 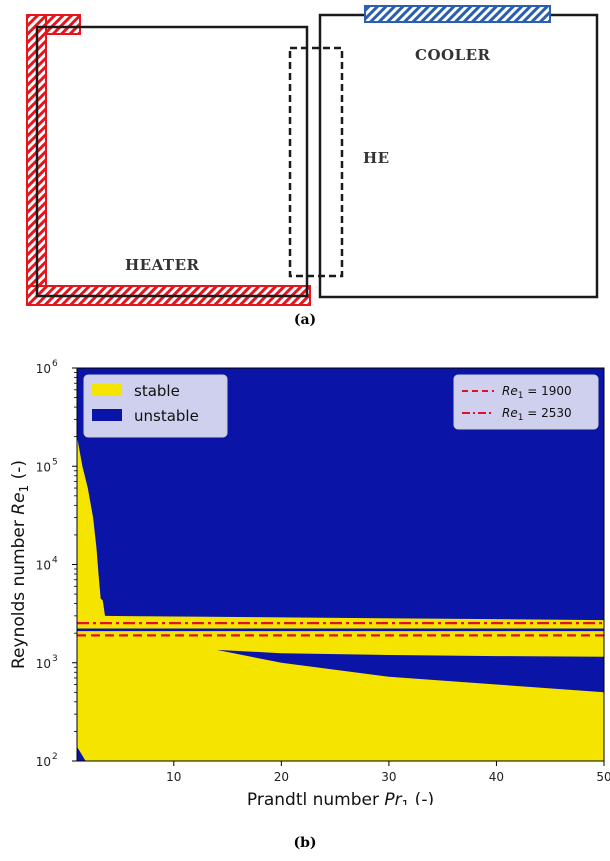 What do you see at coordinates (81, 753) in the screenshot?
I see `unstable-sliver` at bounding box center [81, 753].